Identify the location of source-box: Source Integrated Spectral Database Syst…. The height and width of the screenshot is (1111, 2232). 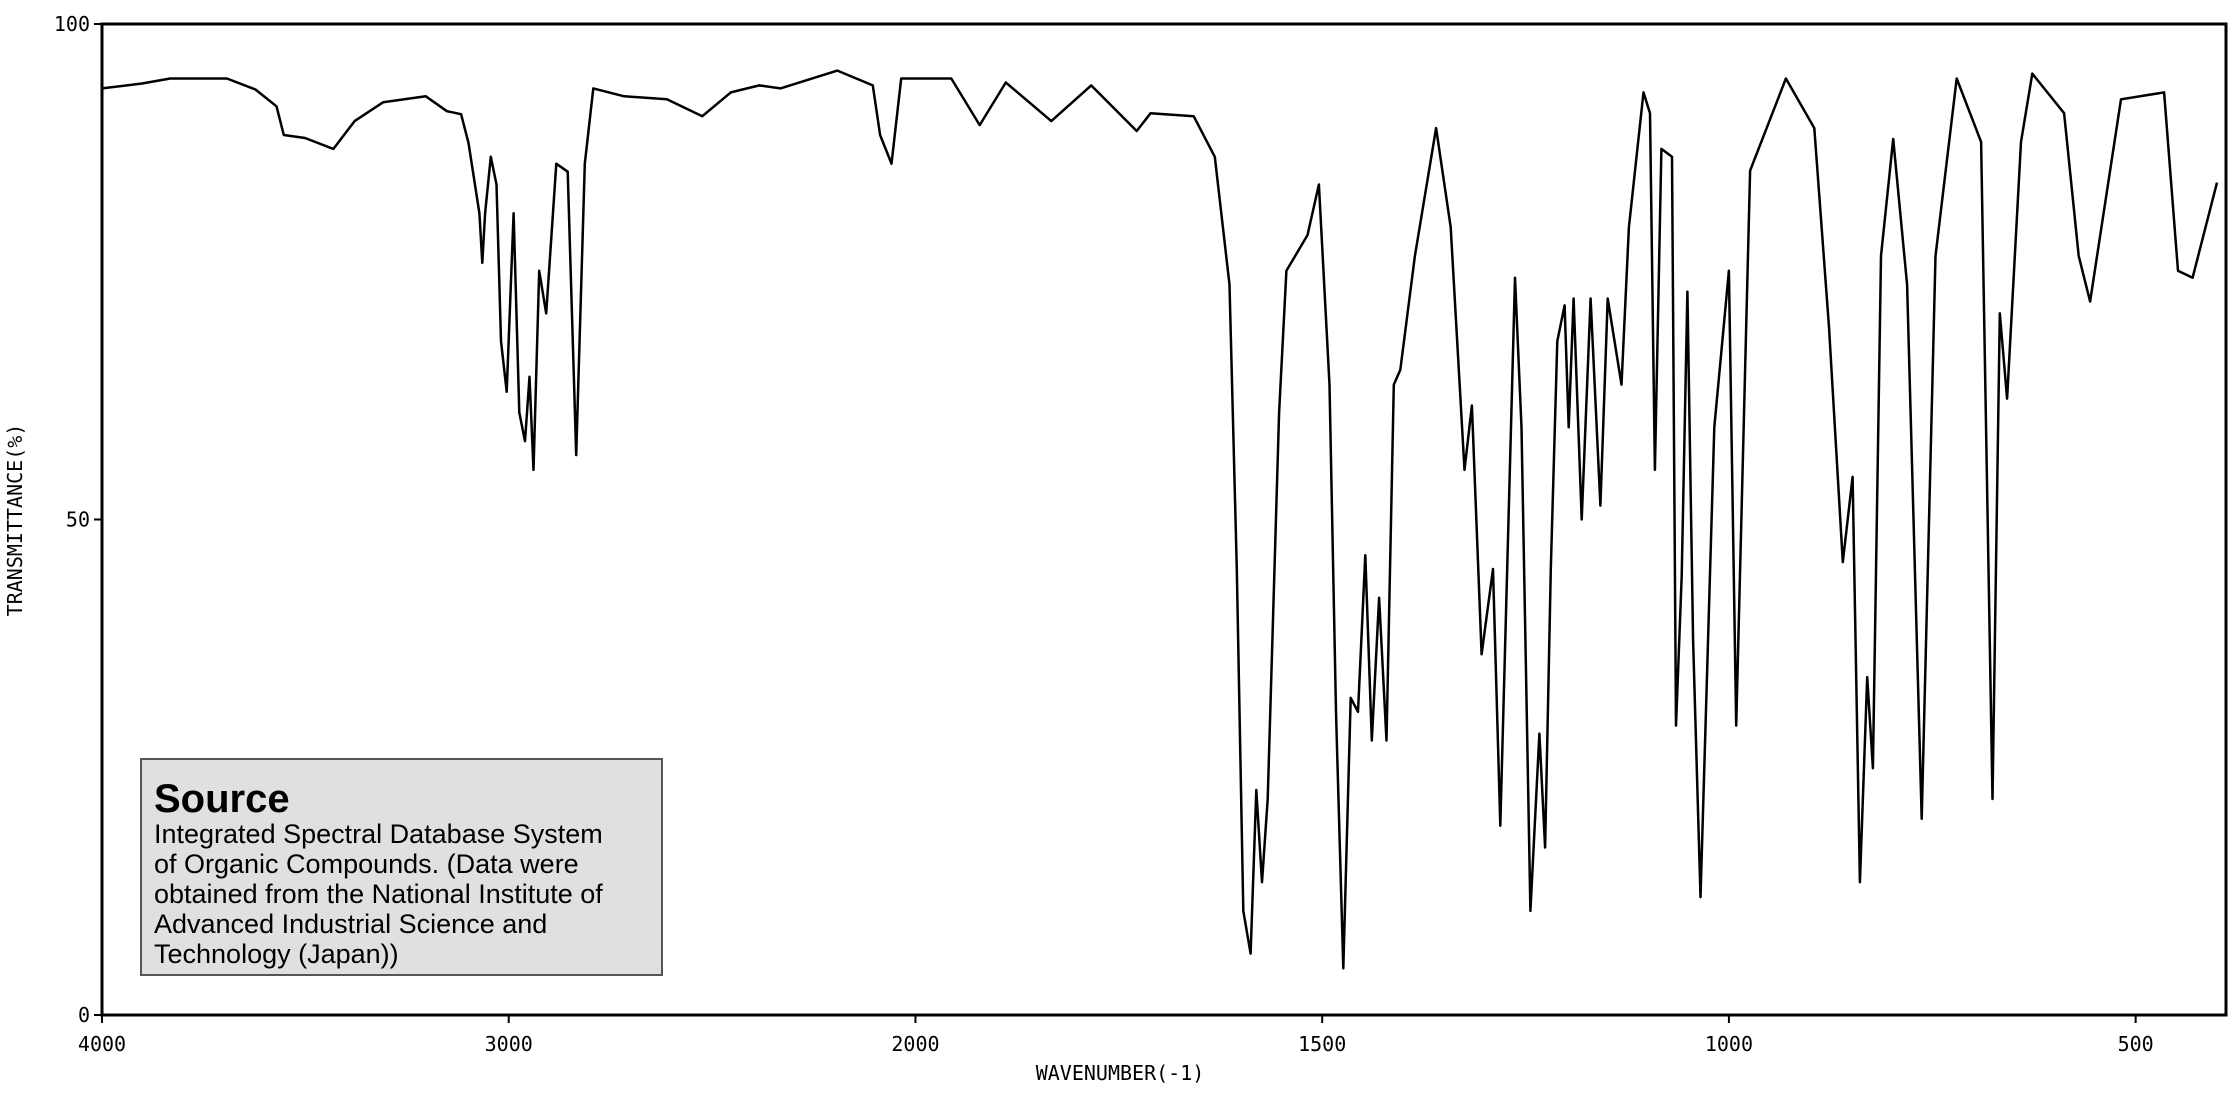
(401, 867).